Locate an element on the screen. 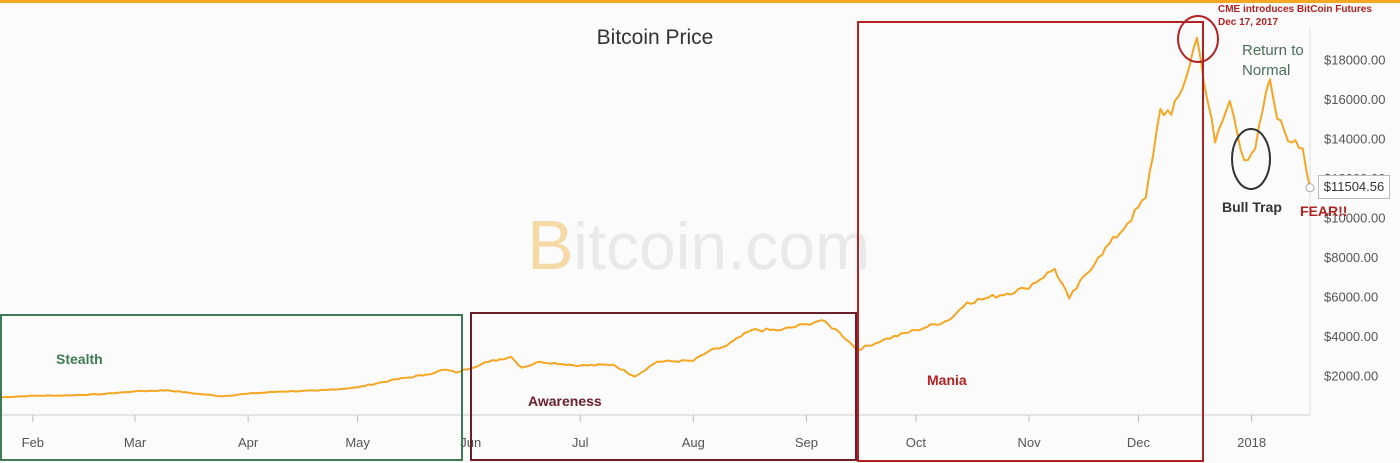 The width and height of the screenshot is (1400, 463). x-tick-label: Dec is located at coordinates (1139, 442).